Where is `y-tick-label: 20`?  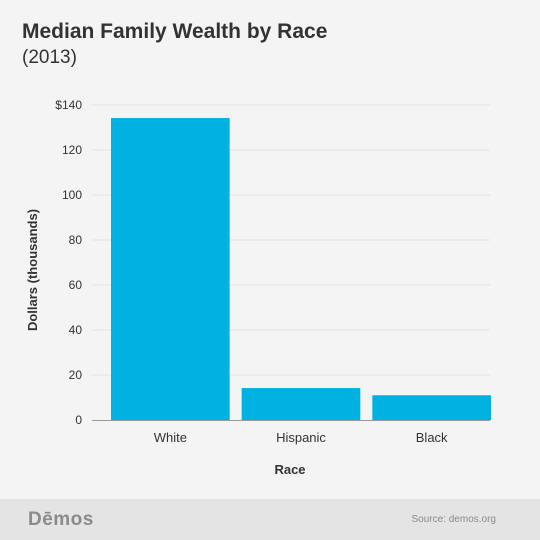
y-tick-label: 20 is located at coordinates (76, 375).